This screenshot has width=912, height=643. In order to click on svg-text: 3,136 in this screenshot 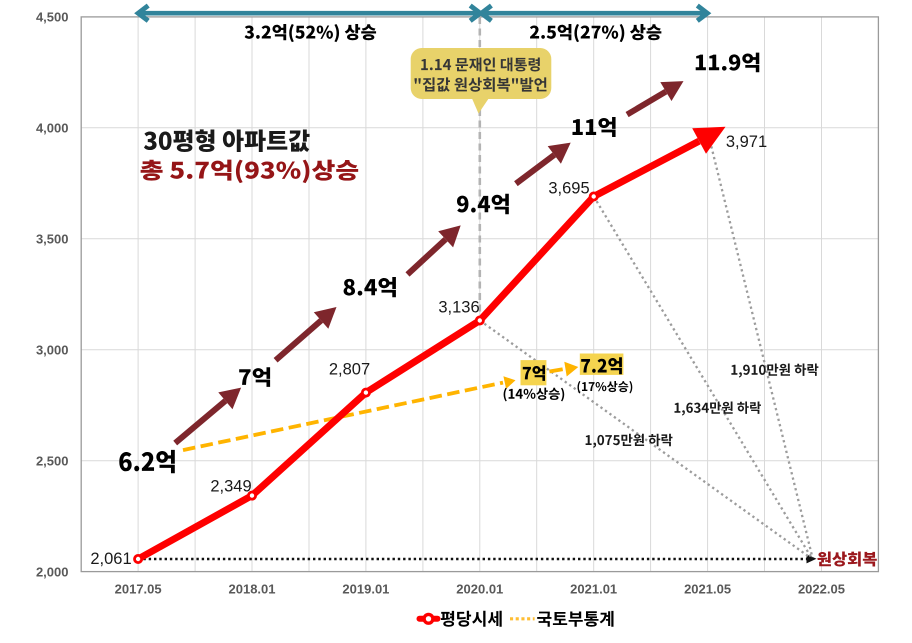, I will do `click(458, 308)`.